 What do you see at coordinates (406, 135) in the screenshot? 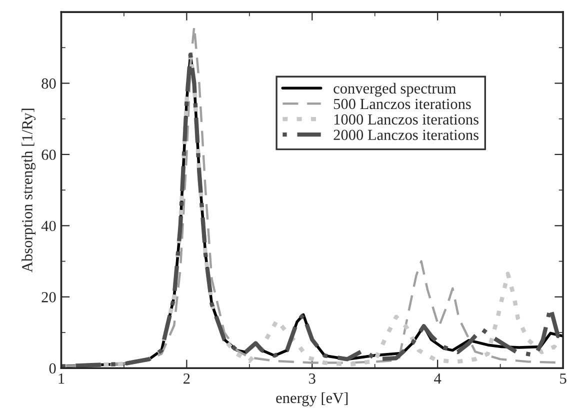
I see `legend-label: 2000 Lanczos iterations` at bounding box center [406, 135].